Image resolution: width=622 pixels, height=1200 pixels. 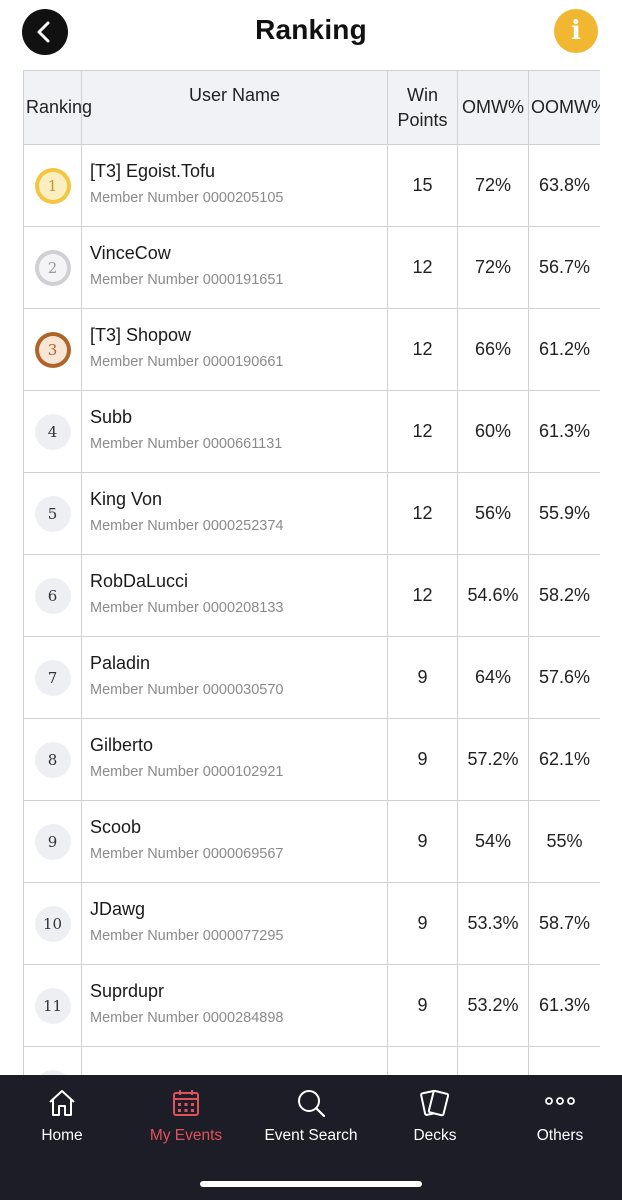 I want to click on omw-cell: 53.2%, so click(x=493, y=1005).